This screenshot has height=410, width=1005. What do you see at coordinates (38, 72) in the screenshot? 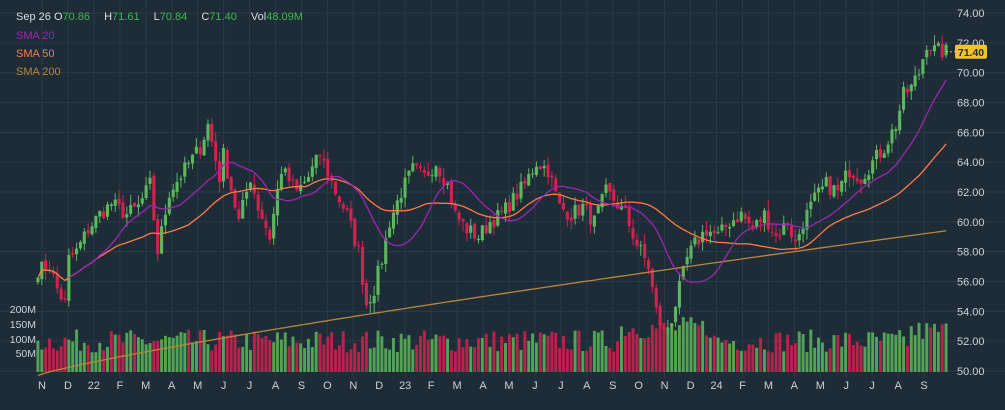
I see `legend-sma-200: SMA 200` at bounding box center [38, 72].